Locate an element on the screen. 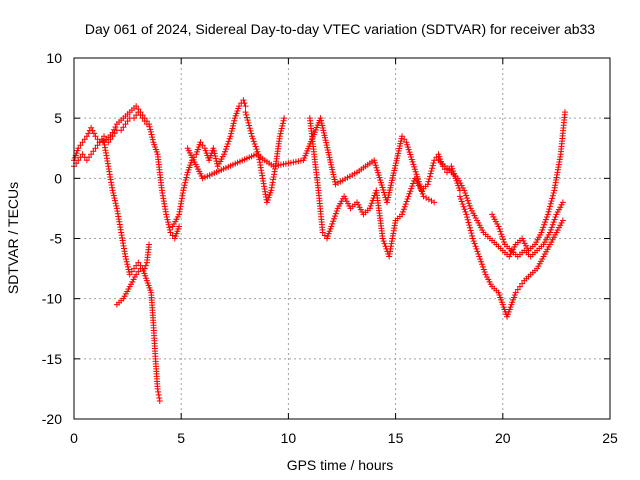  y-tick-label: 0 is located at coordinates (58, 178).